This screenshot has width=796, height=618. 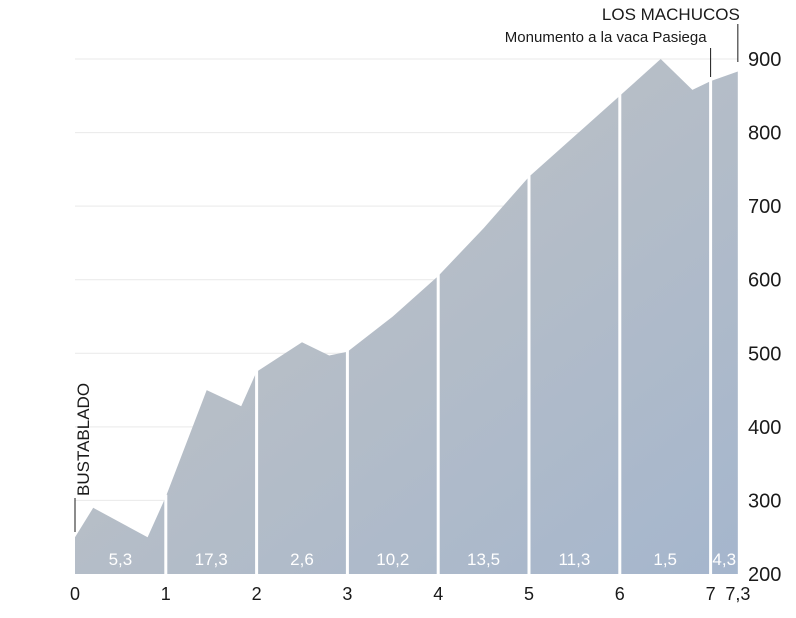 What do you see at coordinates (166, 594) in the screenshot?
I see `x-tick-label: 1` at bounding box center [166, 594].